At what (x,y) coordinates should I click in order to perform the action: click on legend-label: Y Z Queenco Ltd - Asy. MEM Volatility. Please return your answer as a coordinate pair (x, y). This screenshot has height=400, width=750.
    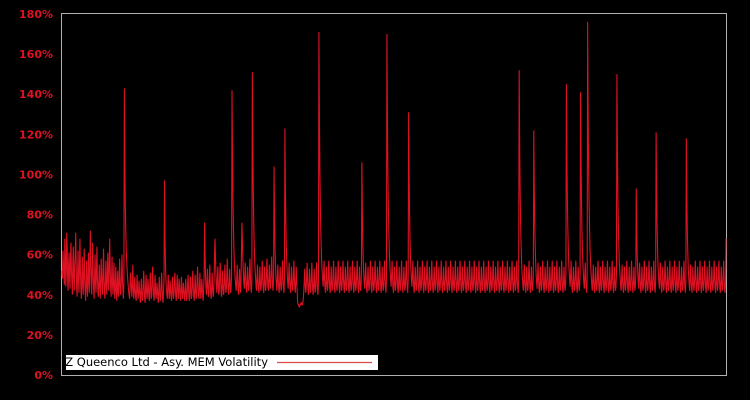
    Looking at the image, I should click on (161, 362).